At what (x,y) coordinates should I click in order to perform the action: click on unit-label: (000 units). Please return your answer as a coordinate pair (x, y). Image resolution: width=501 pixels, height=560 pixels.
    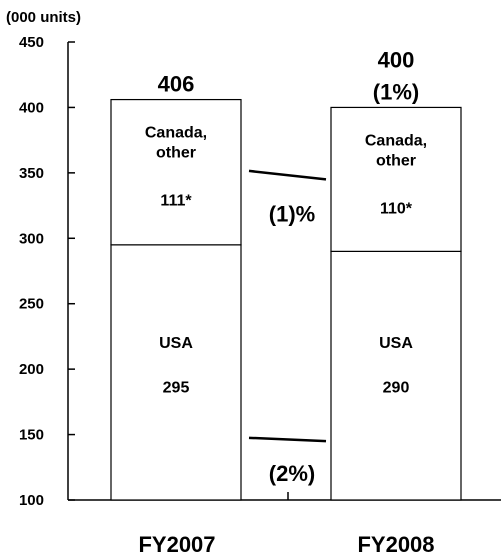
    Looking at the image, I should click on (43, 17).